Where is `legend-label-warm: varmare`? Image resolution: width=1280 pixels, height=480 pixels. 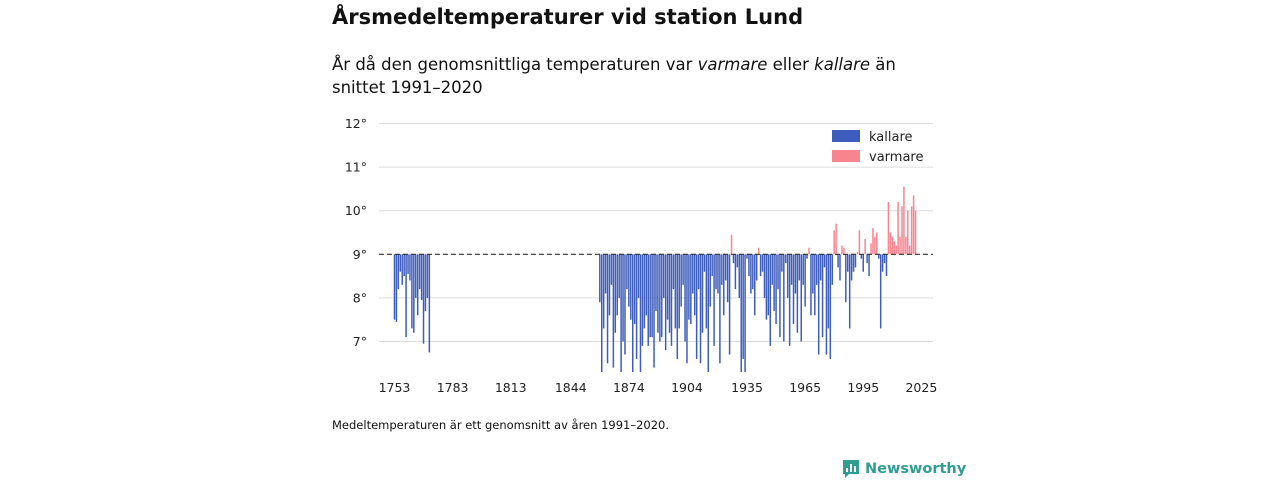
legend-label-warm: varmare is located at coordinates (896, 157).